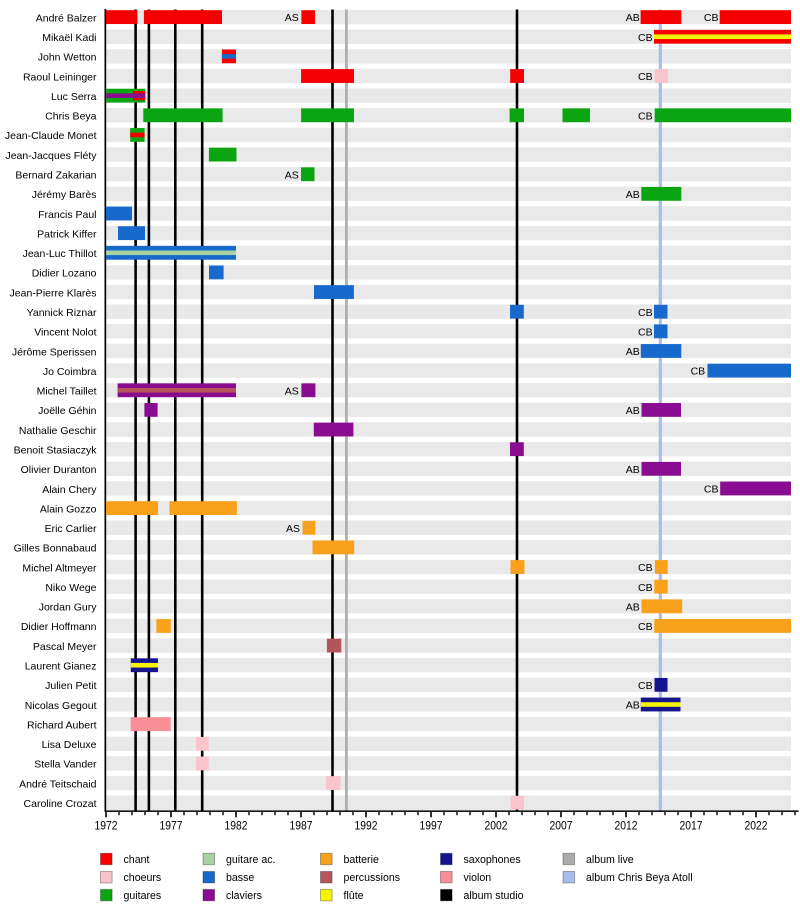 The width and height of the screenshot is (800, 910). I want to click on svg-text: 1992, so click(366, 827).